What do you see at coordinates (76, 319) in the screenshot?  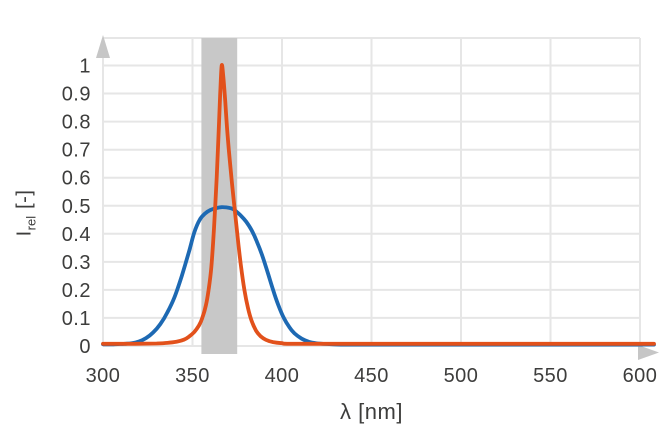 I see `y-tick-label: 0.1` at bounding box center [76, 319].